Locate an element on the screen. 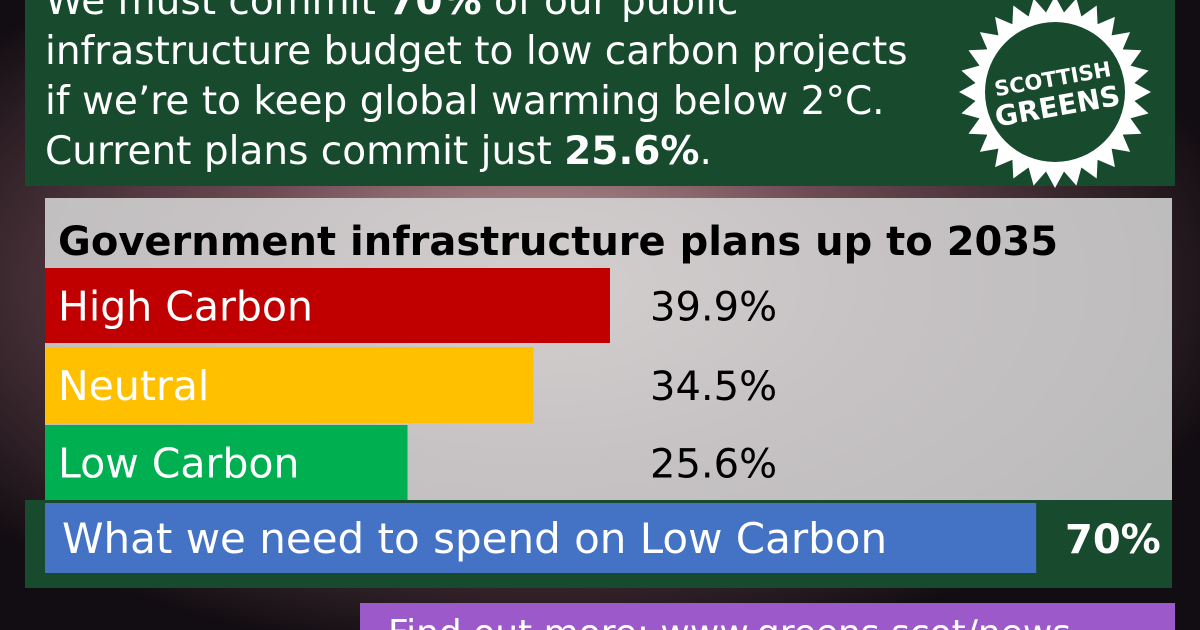  header-segment: We must commit is located at coordinates (216, 12).